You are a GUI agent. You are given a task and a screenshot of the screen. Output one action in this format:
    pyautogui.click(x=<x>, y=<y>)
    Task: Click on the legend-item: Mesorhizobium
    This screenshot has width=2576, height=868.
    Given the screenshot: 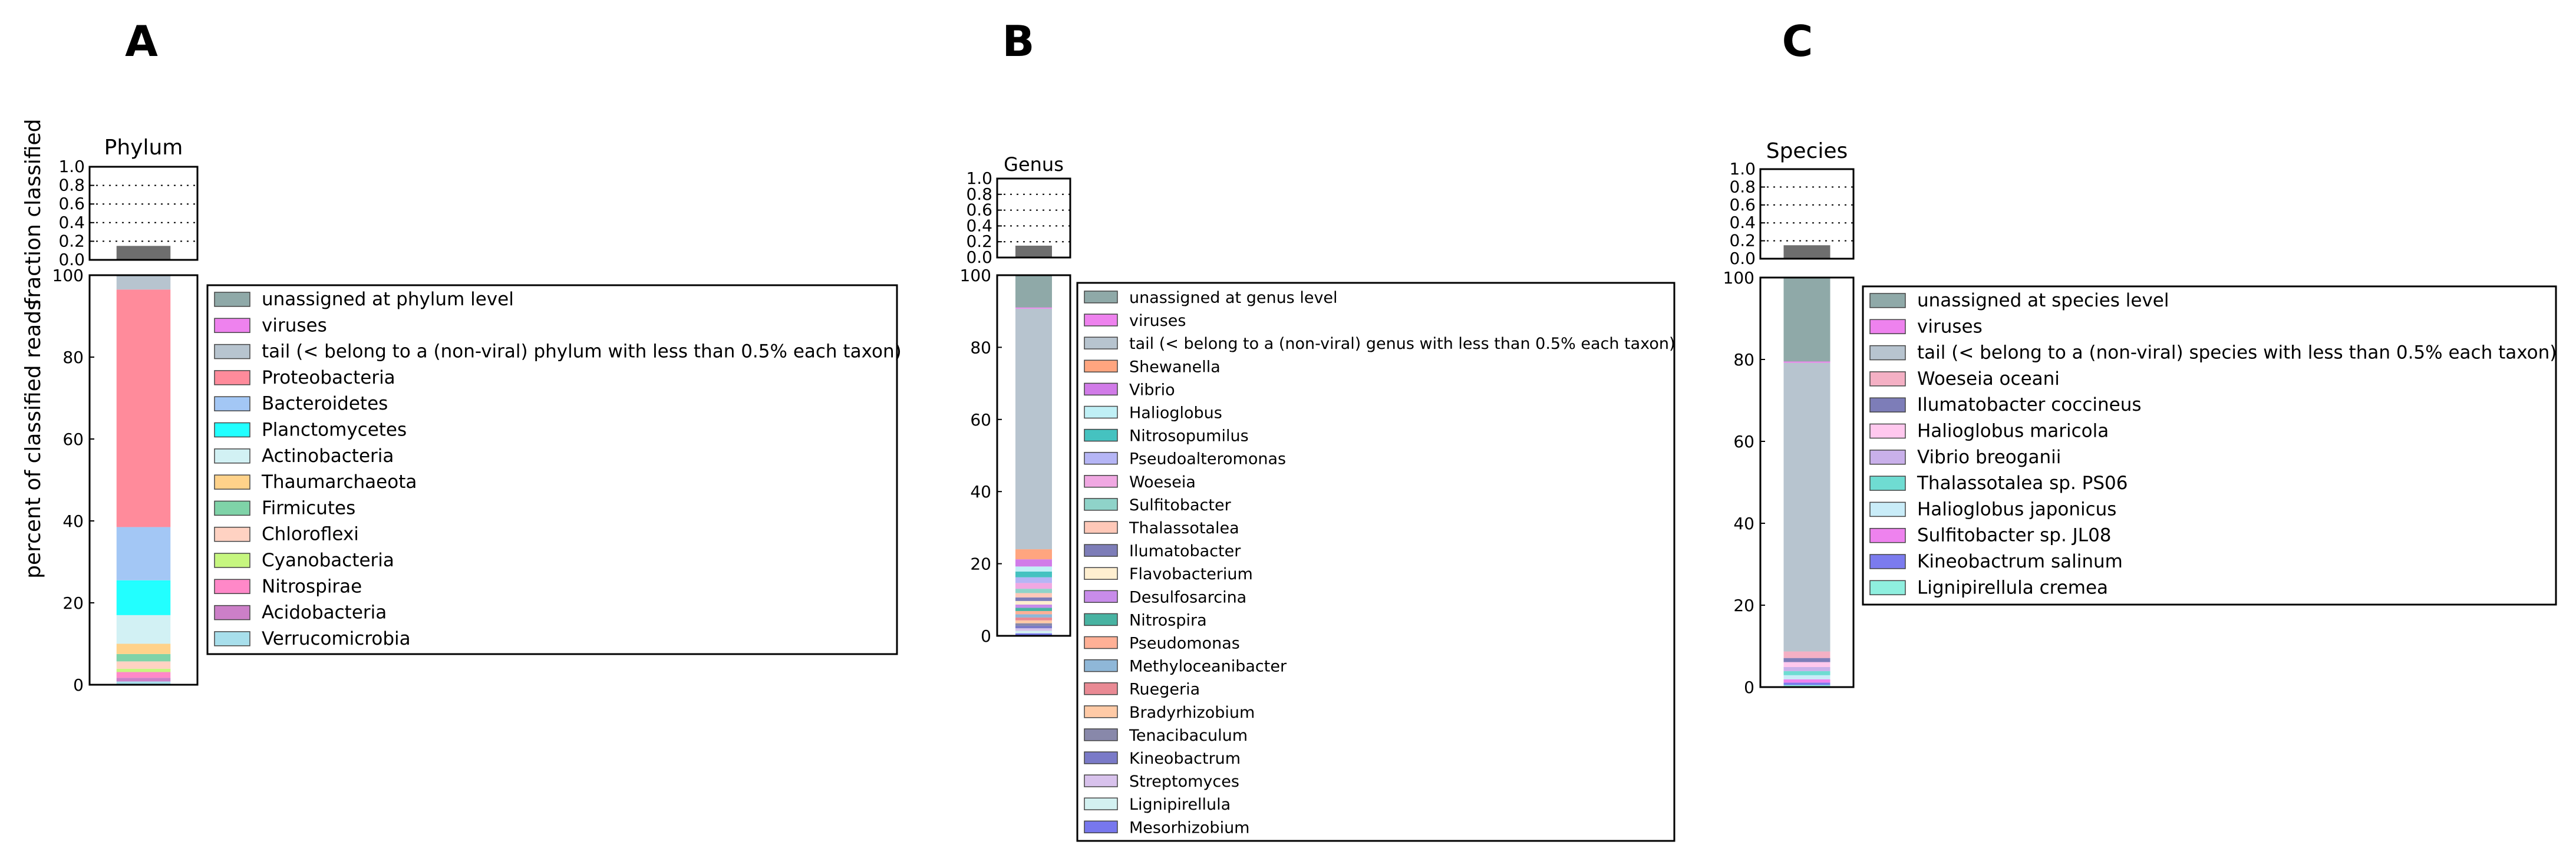 What is the action you would take?
    pyautogui.click(x=1167, y=828)
    